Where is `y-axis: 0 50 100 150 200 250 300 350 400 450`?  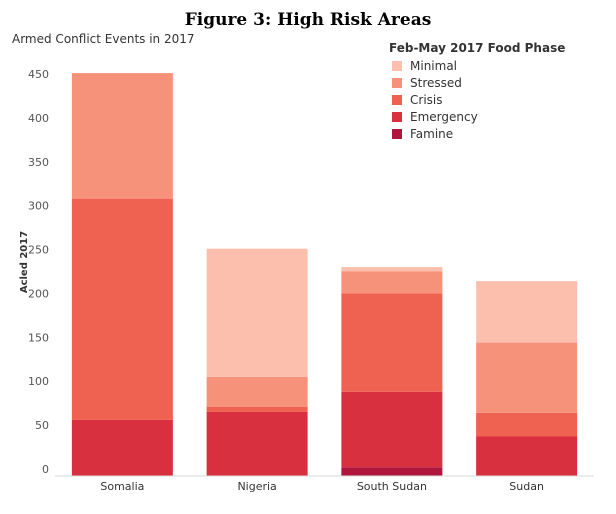
y-axis: 0 50 100 150 200 250 300 350 400 450 is located at coordinates (38, 272).